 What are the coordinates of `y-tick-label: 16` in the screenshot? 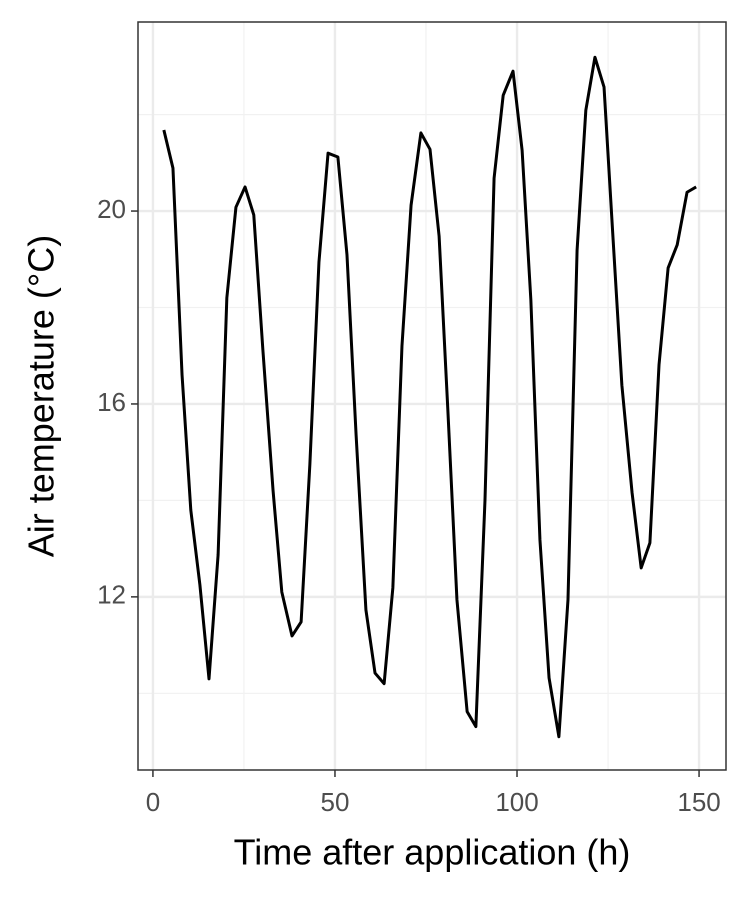 It's located at (111, 402).